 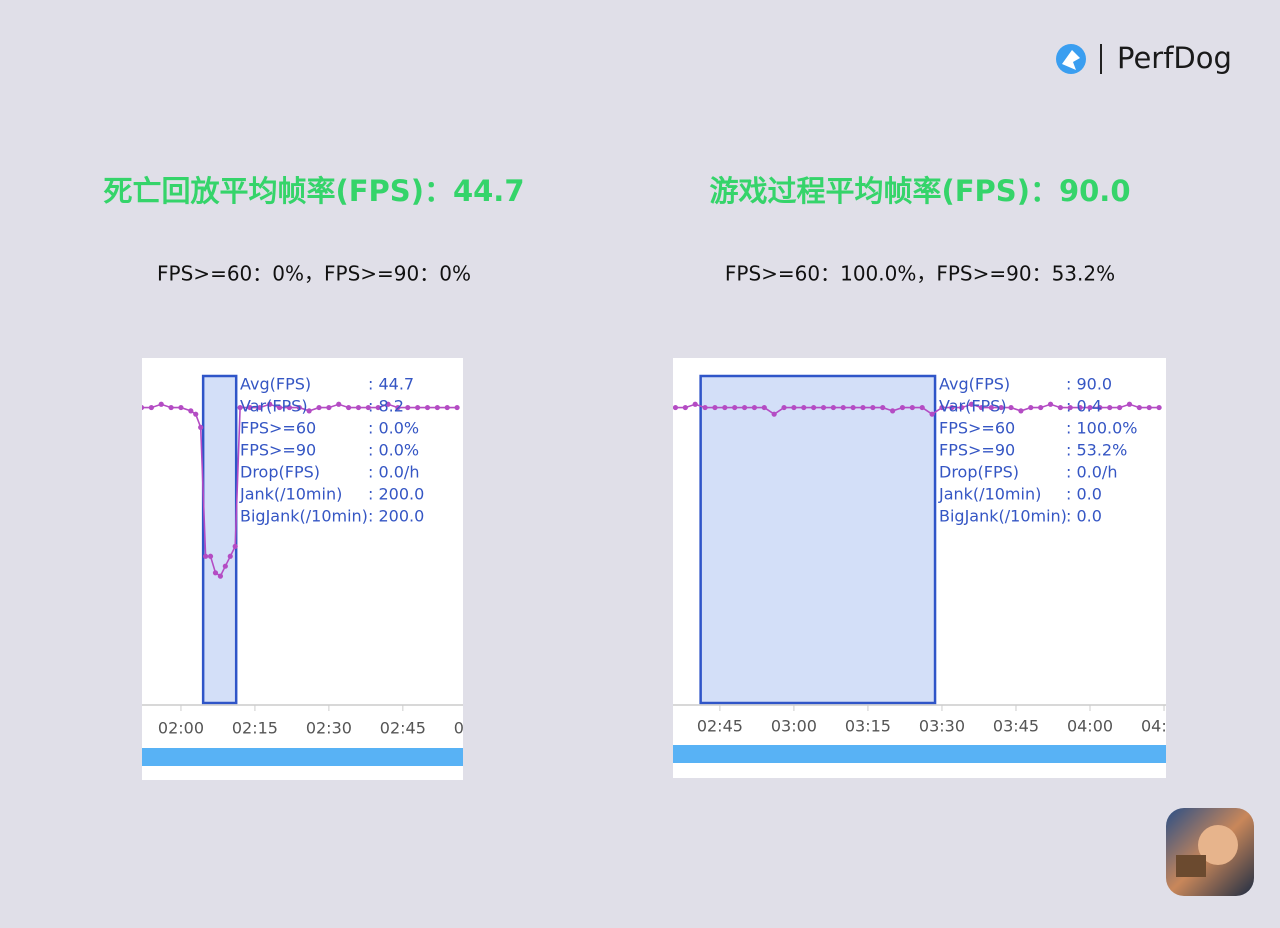 I want to click on game-icon-face, so click(x=1218, y=845).